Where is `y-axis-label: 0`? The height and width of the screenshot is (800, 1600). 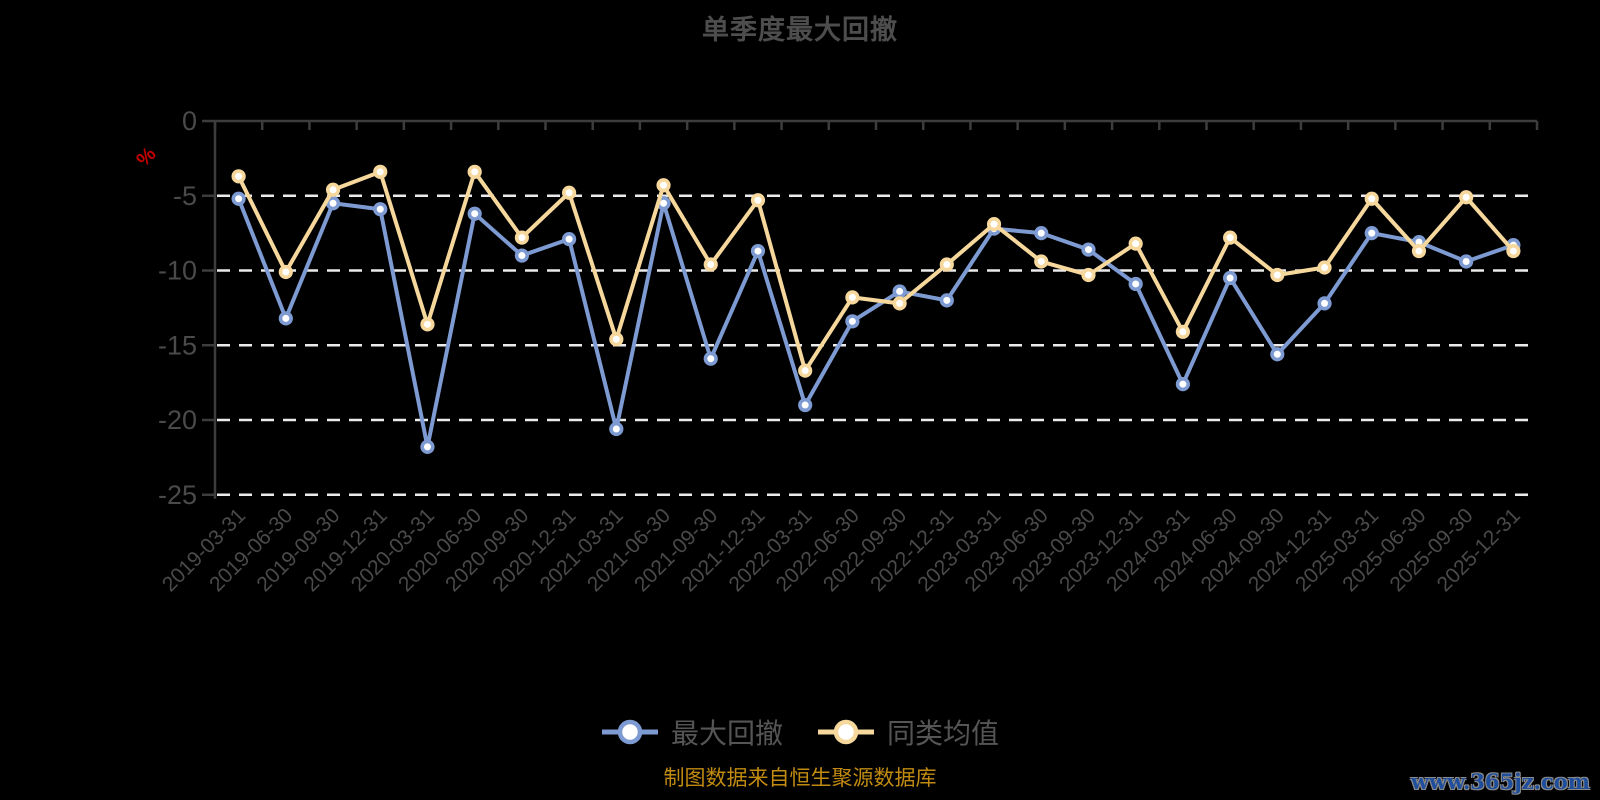 y-axis-label: 0 is located at coordinates (189, 121).